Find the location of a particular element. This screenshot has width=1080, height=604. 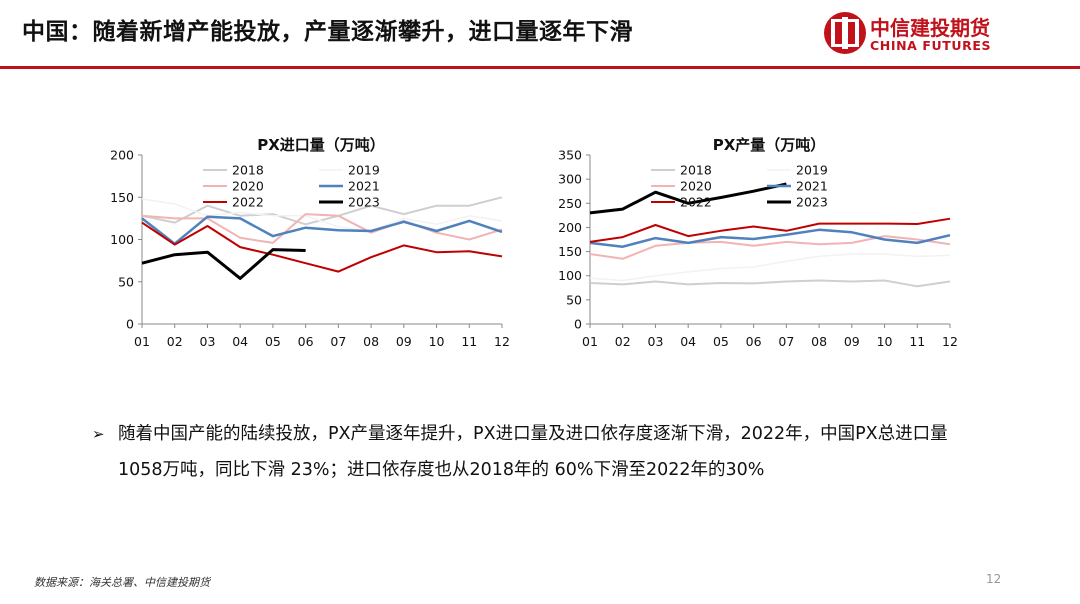

logo-english-name: CHINA FUTURES is located at coordinates (931, 45).